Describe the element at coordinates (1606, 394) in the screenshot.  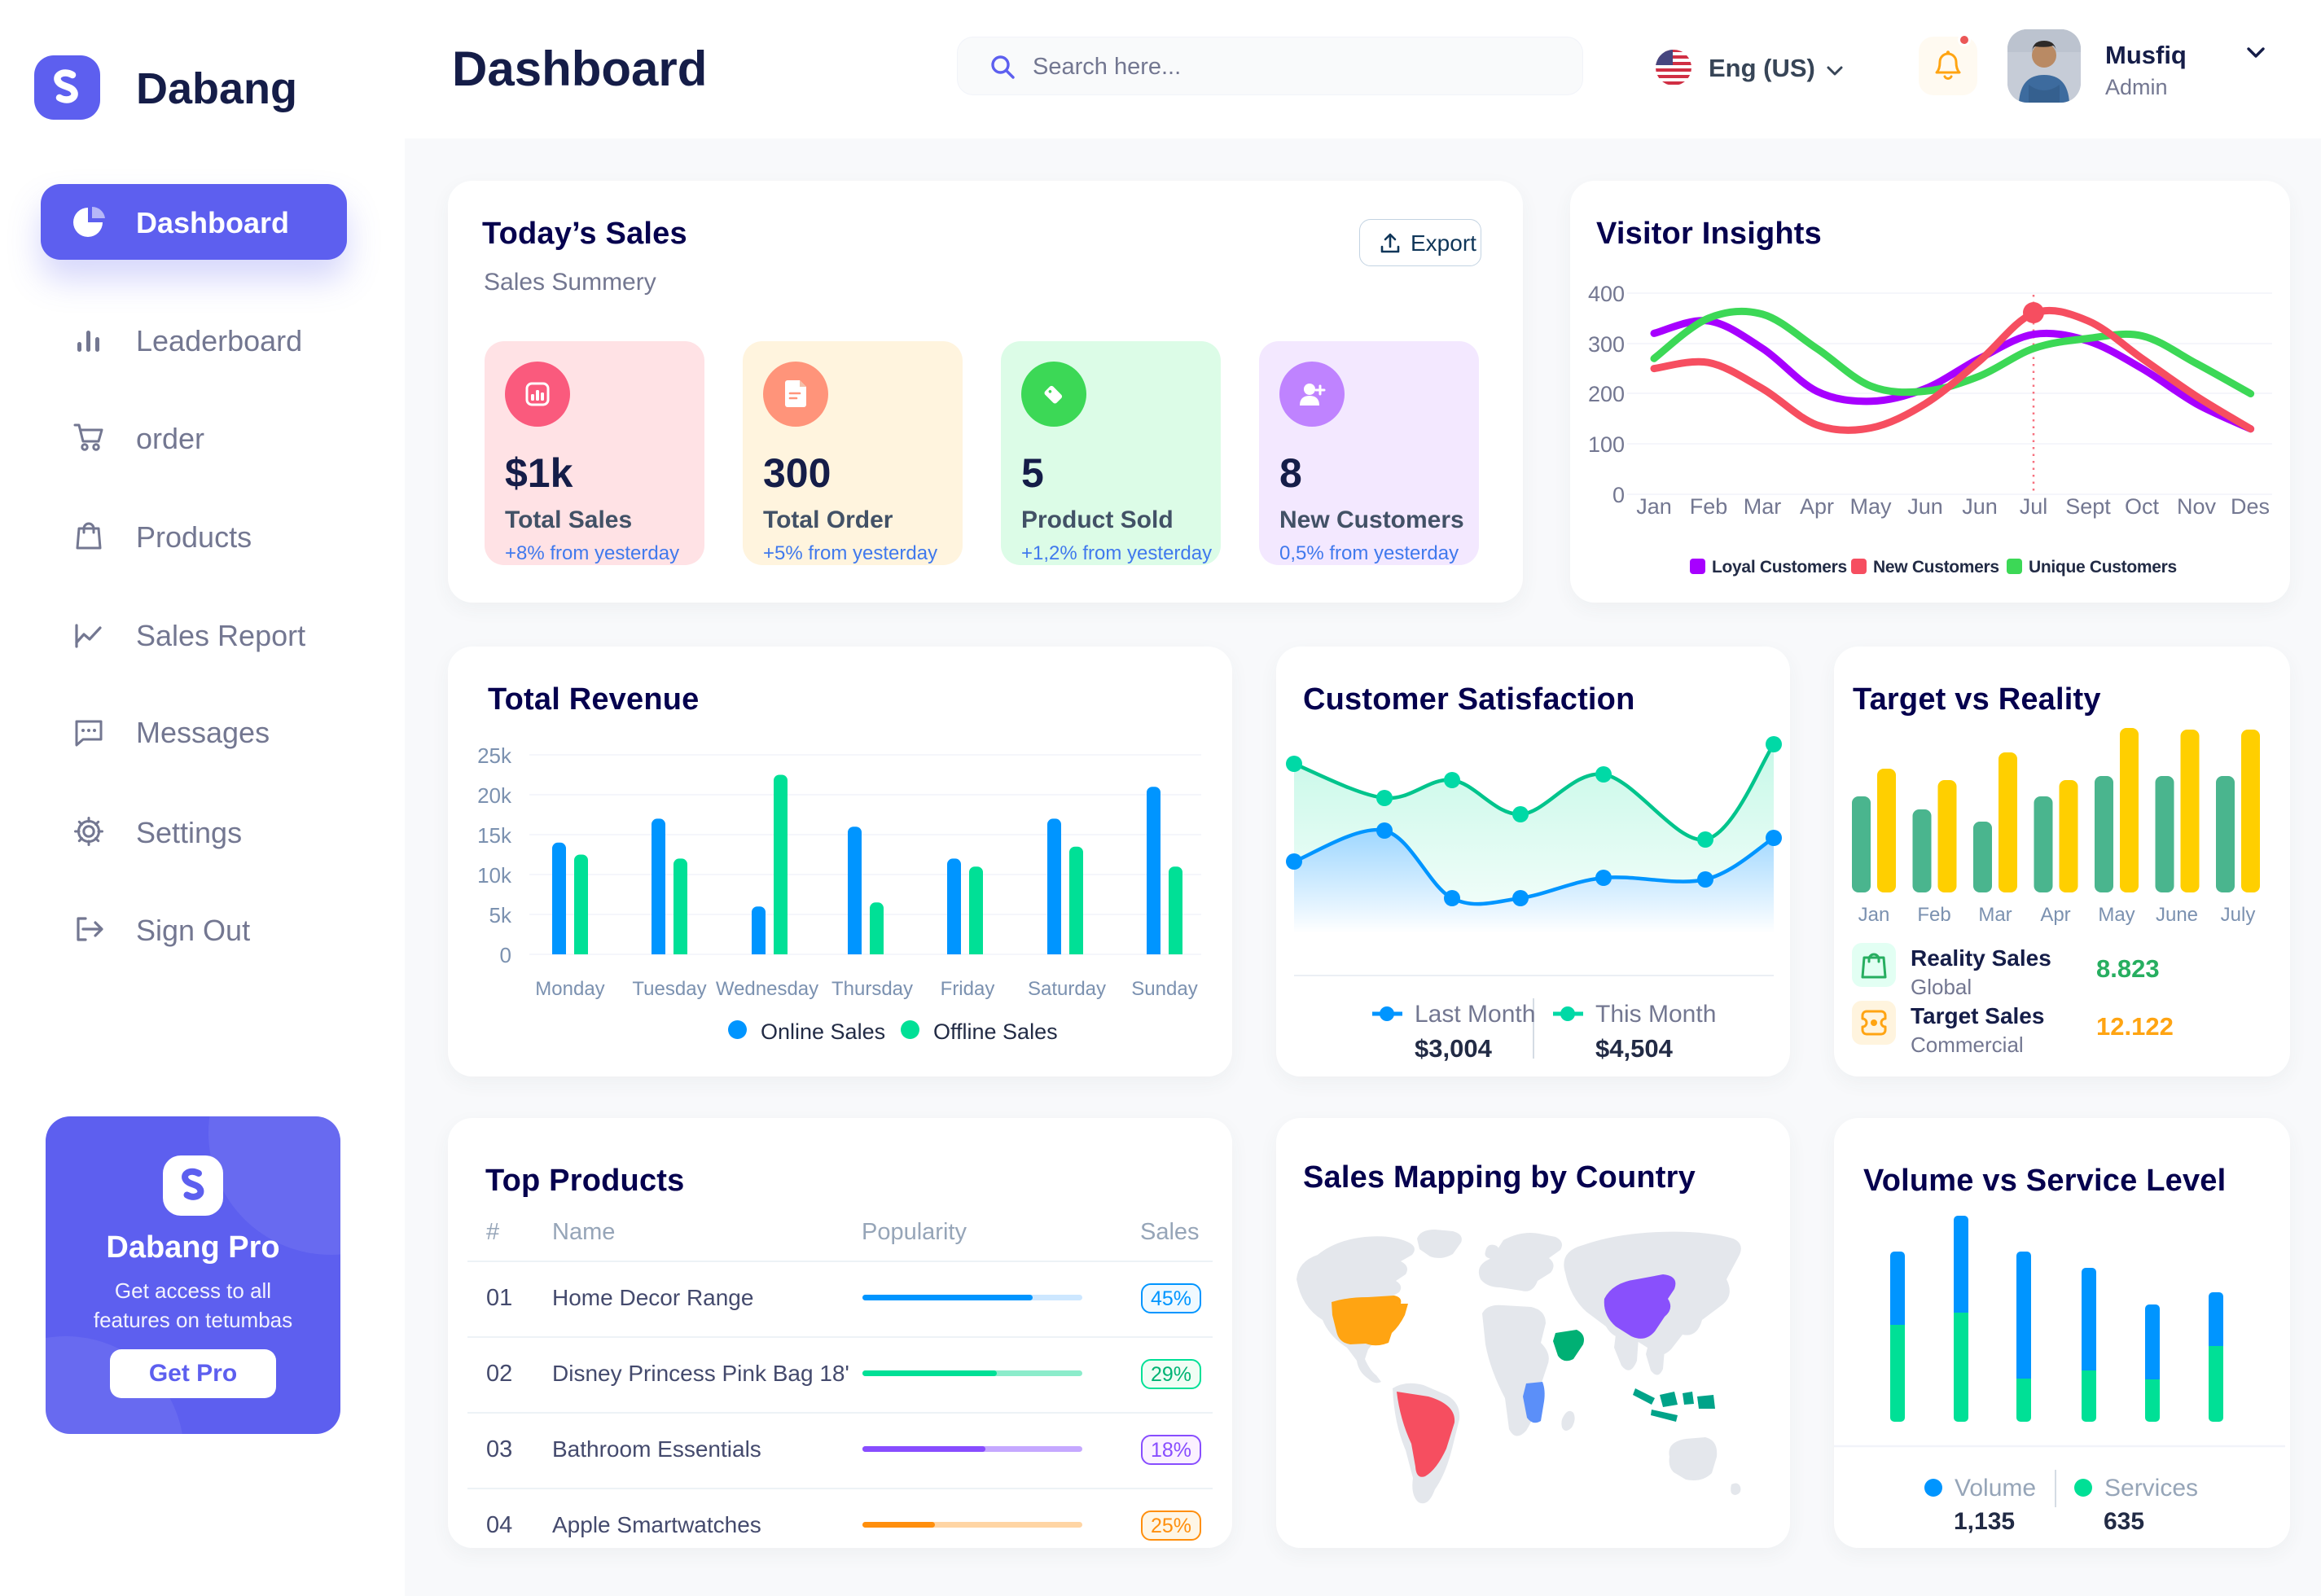
I see `svg-text: 200` at that location.